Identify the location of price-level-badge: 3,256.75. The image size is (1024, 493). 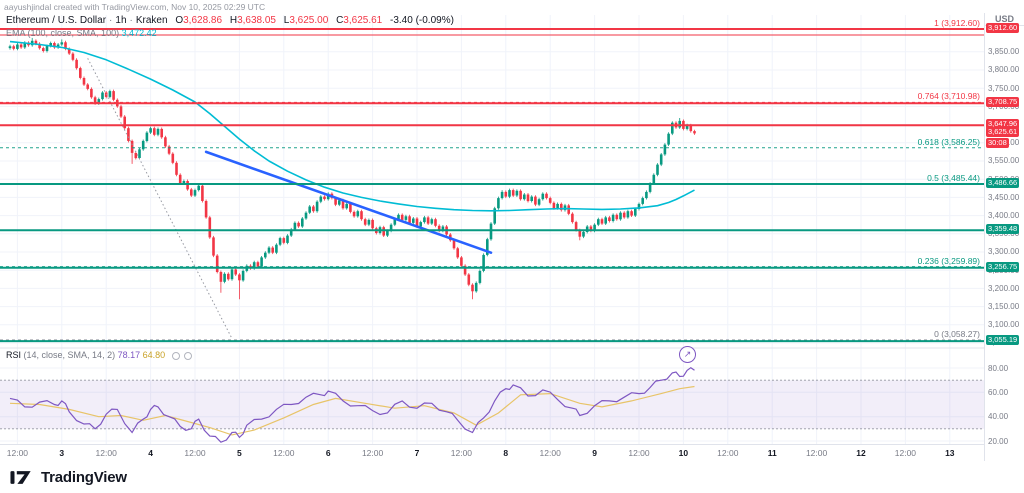
(1003, 266).